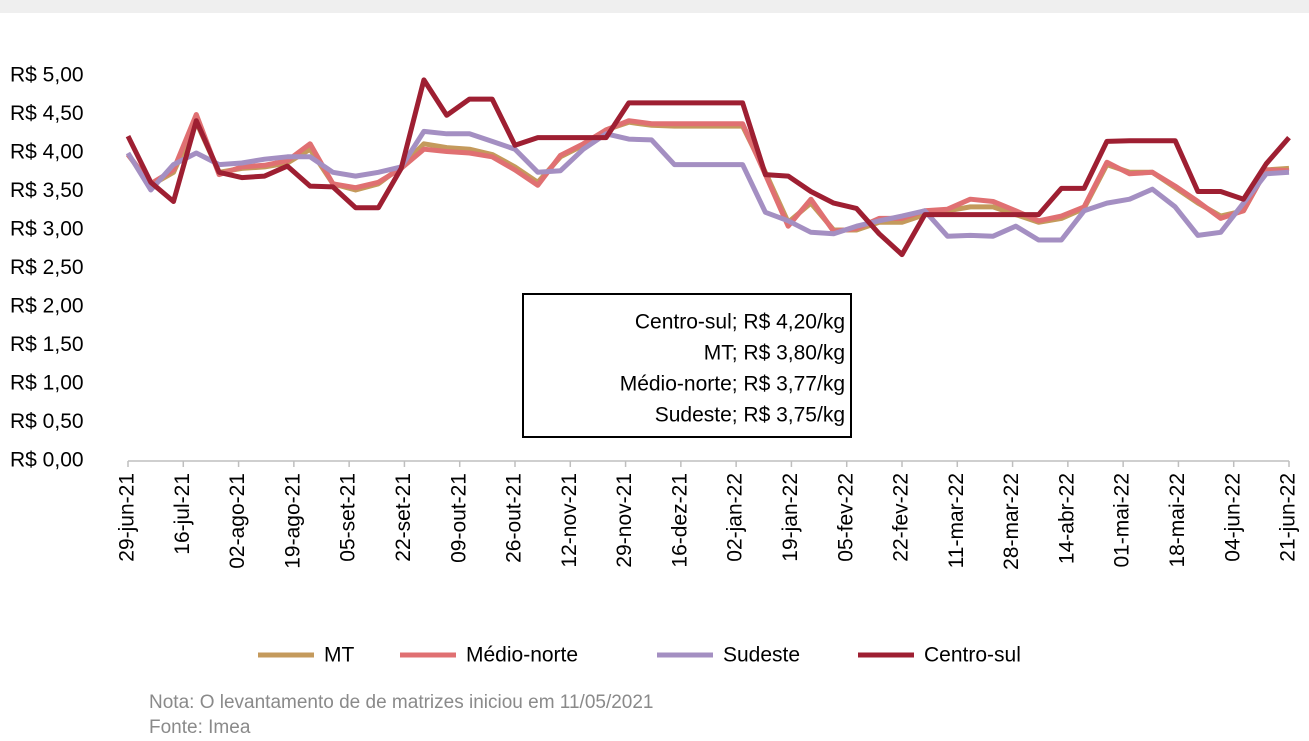 This screenshot has width=1309, height=741. What do you see at coordinates (1177, 520) in the screenshot?
I see `x-tick-label: 18-mai-22` at bounding box center [1177, 520].